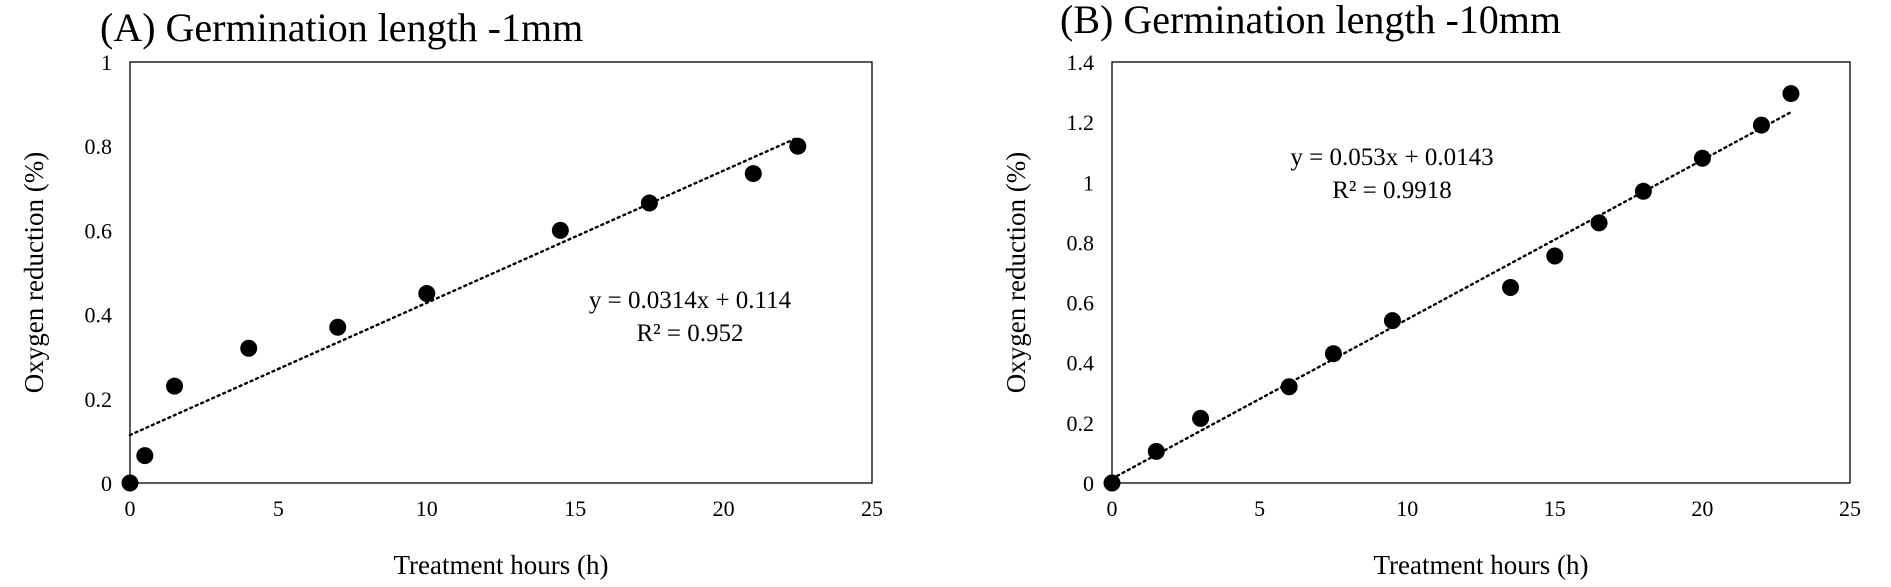 This screenshot has width=1891, height=587. Describe the element at coordinates (1081, 303) in the screenshot. I see `chart-b-y-tick-label: 0.6` at that location.